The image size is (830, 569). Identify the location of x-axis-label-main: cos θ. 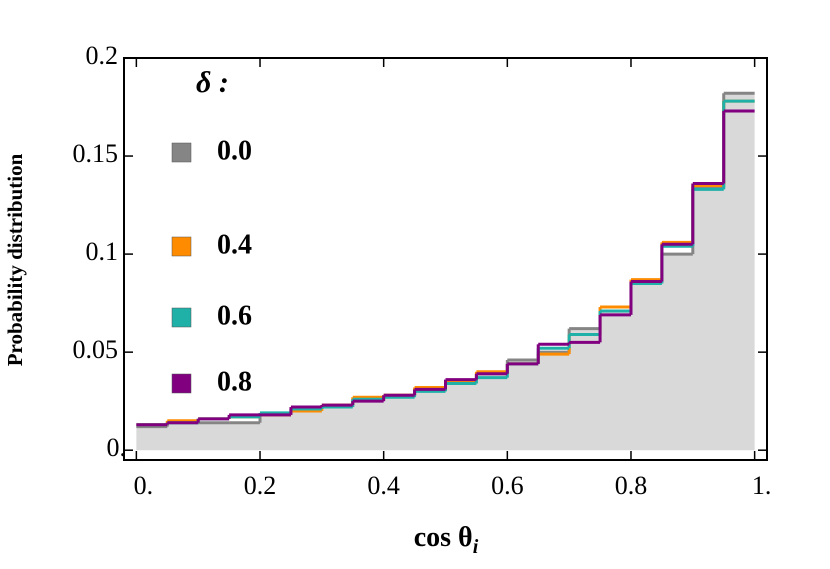
(443, 537).